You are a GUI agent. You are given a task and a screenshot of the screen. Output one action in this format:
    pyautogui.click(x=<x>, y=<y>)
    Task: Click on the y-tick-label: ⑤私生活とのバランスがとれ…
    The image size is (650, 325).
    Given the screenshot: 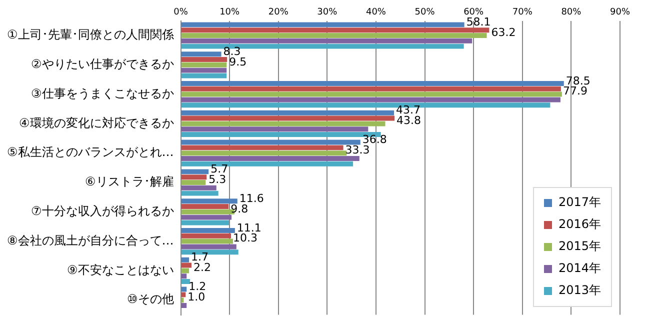 What is the action you would take?
    pyautogui.click(x=90, y=152)
    